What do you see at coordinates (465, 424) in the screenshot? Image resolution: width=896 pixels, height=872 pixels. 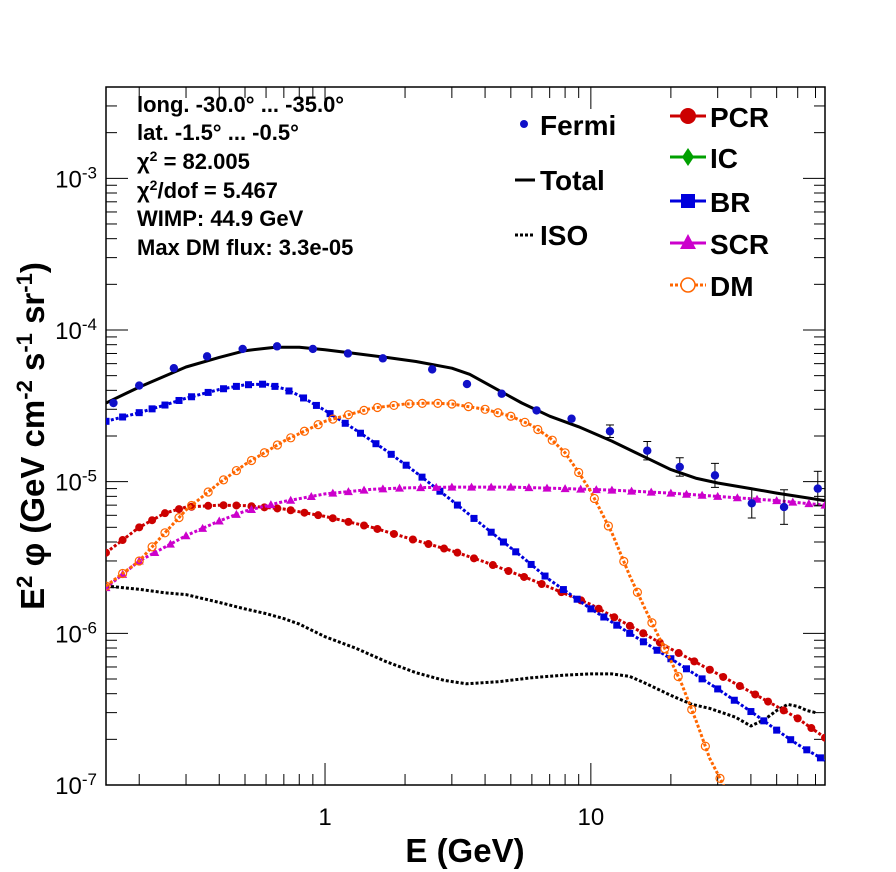 I see `series-total` at bounding box center [465, 424].